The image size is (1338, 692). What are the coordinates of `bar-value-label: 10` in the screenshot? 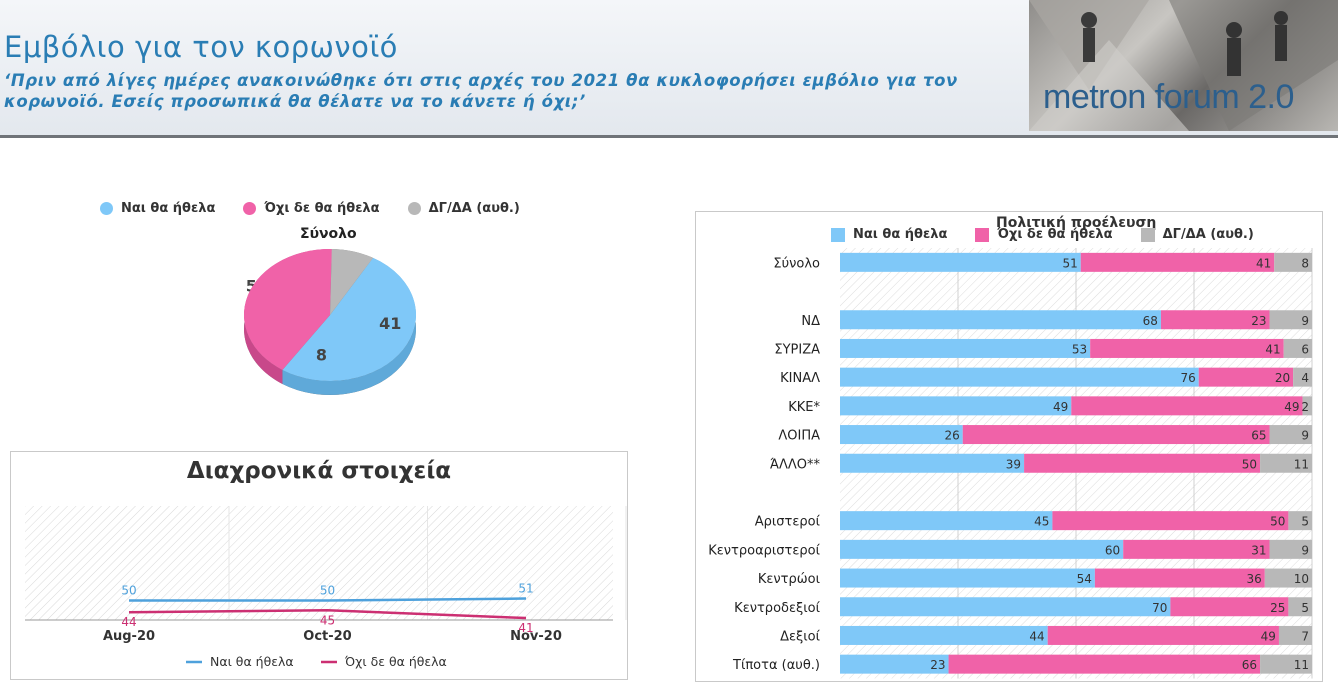 It's located at (1301, 579).